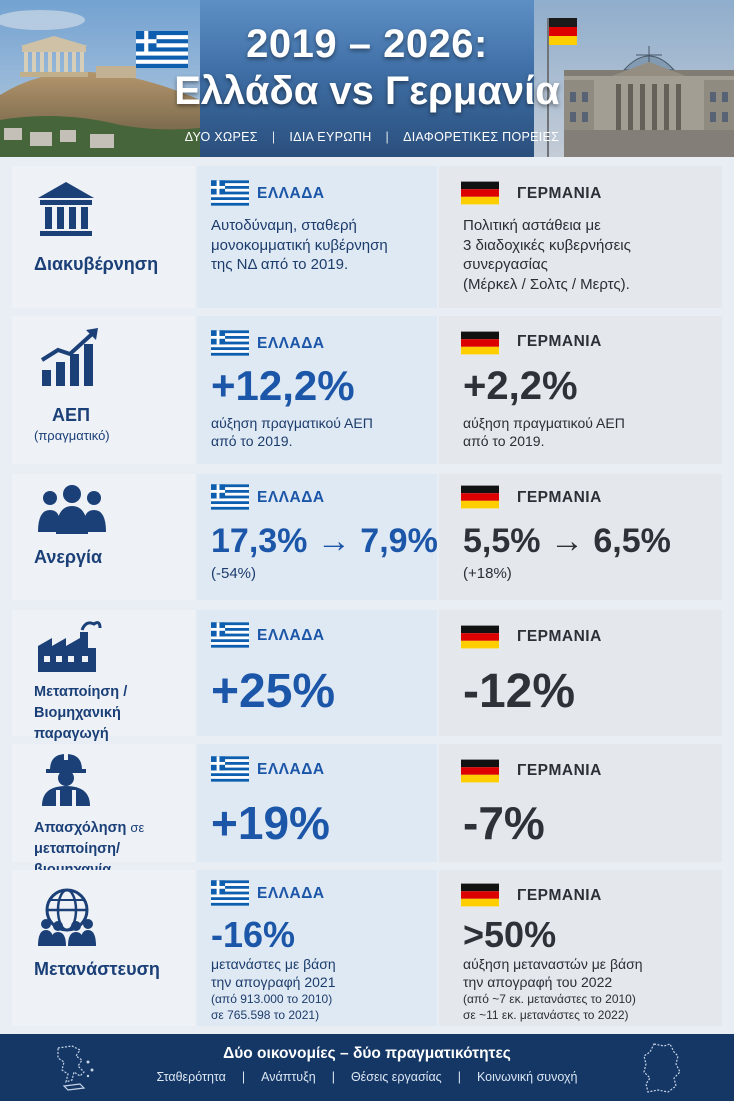 This screenshot has height=1101, width=734. What do you see at coordinates (77, 724) in the screenshot?
I see `label-line: Βιομηχανική παραγωγή` at bounding box center [77, 724].